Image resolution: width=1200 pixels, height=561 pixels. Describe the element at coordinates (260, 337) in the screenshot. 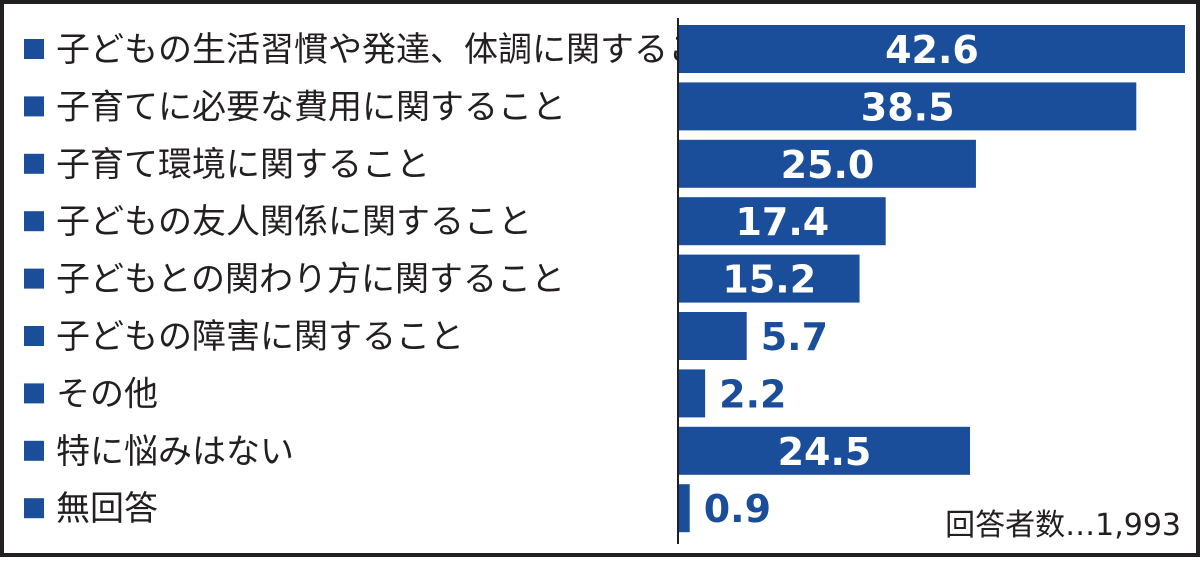

I see `category-label: 子どもの障害に関すること` at that location.